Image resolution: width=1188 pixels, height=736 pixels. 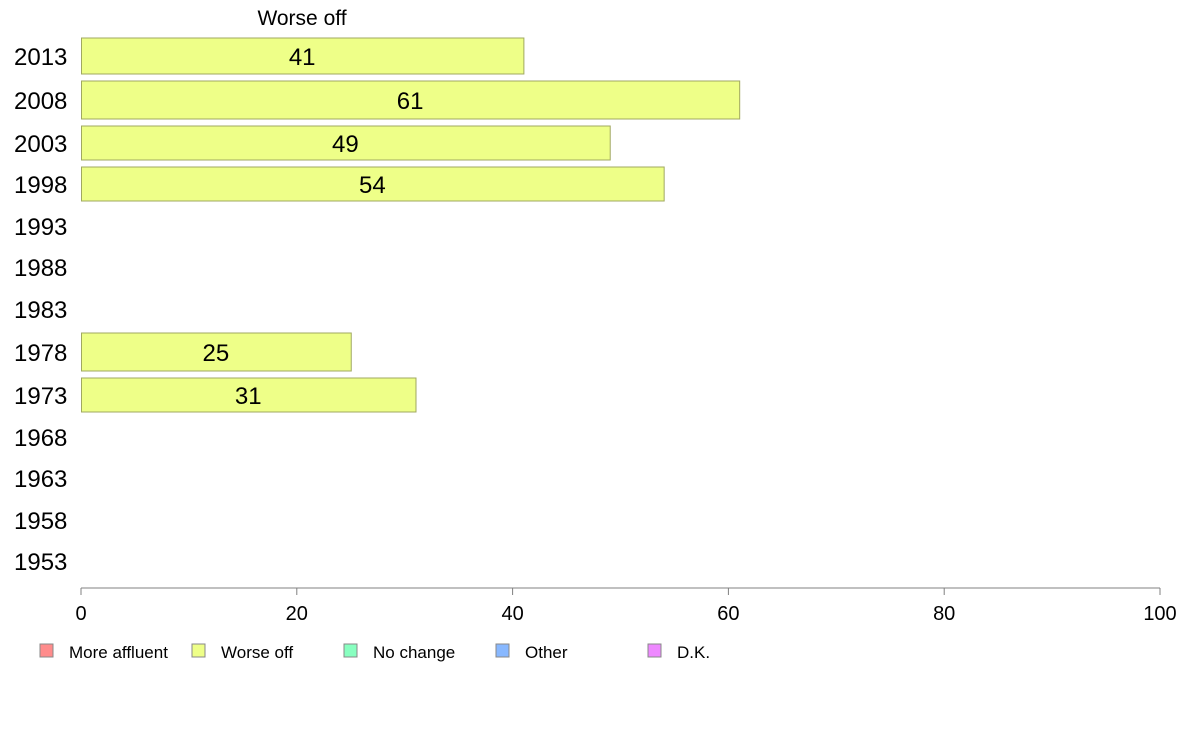 What do you see at coordinates (80, 614) in the screenshot?
I see `x-tick-label-0: 0` at bounding box center [80, 614].